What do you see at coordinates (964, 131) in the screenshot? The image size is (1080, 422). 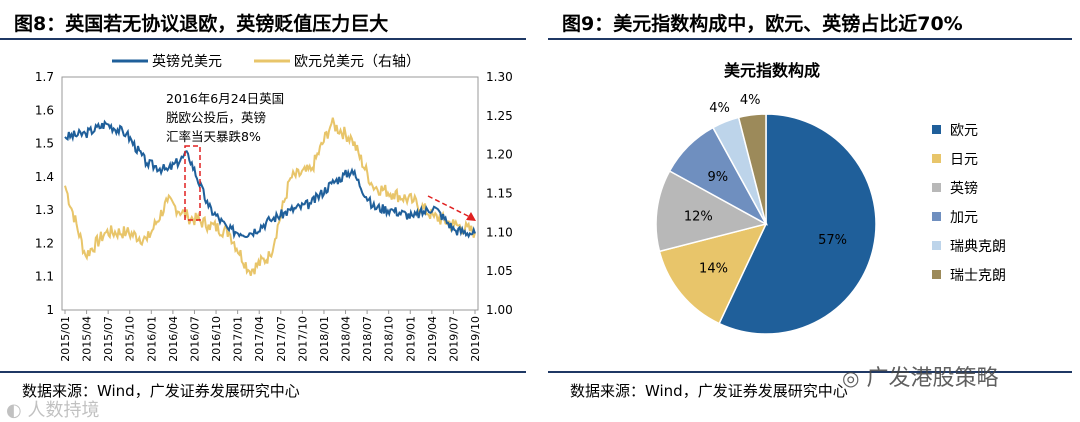 I see `legend-label-1: 欧元` at bounding box center [964, 131].